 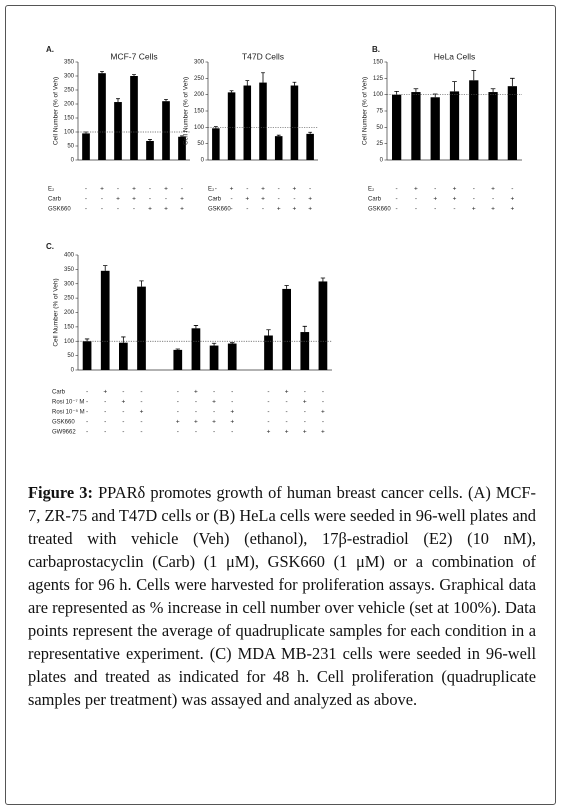 What do you see at coordinates (199, 63) in the screenshot?
I see `y-tick-label: 300` at bounding box center [199, 63].